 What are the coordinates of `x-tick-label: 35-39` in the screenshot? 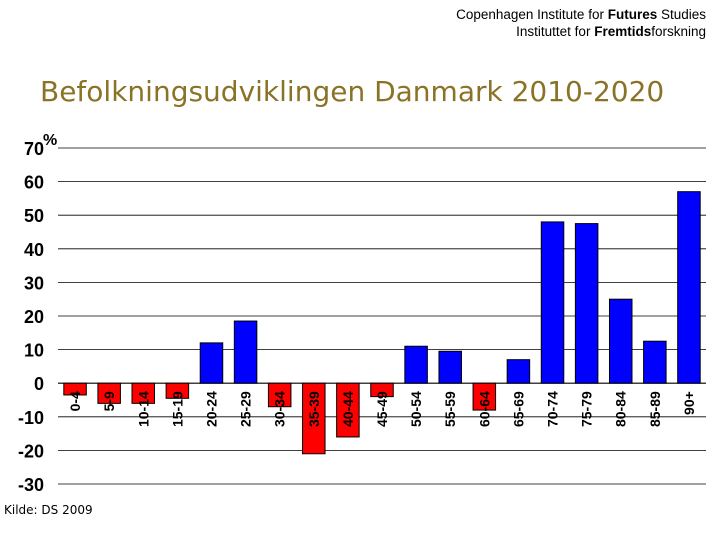 It's located at (314, 409).